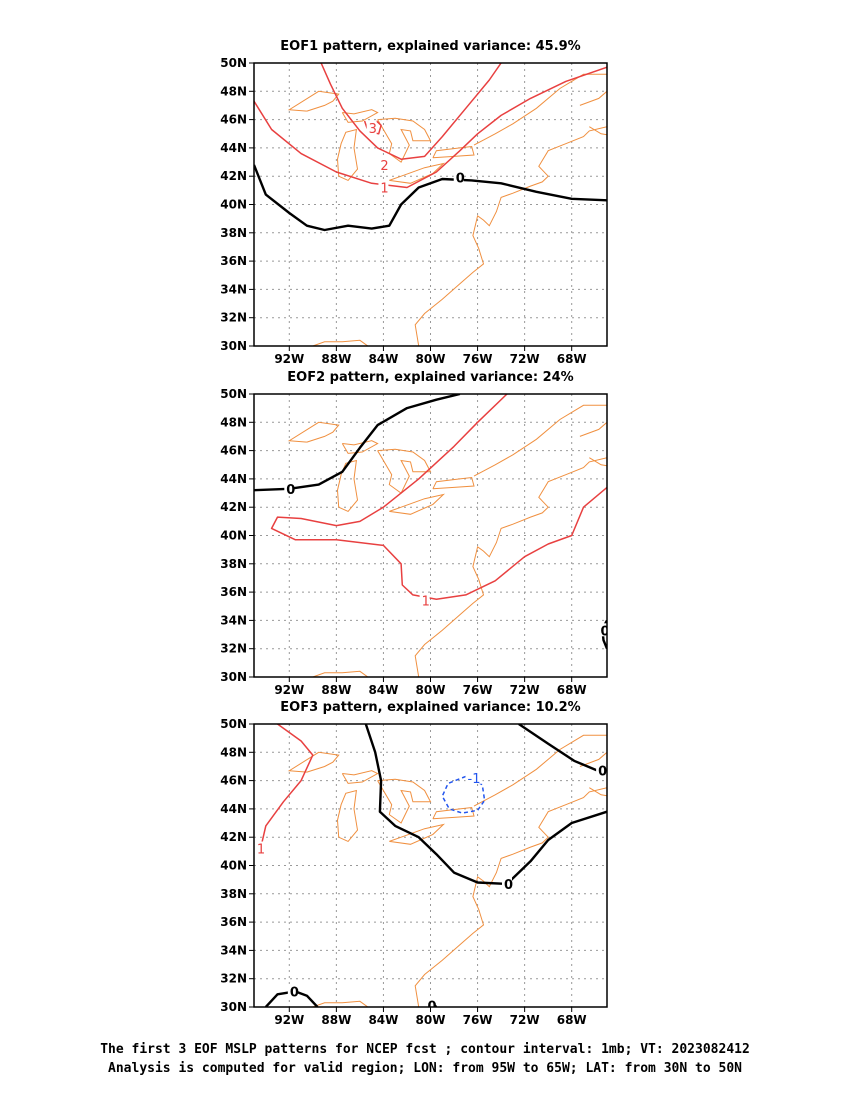  What do you see at coordinates (233, 677) in the screenshot?
I see `lat-tick-label: 30N` at bounding box center [233, 677].